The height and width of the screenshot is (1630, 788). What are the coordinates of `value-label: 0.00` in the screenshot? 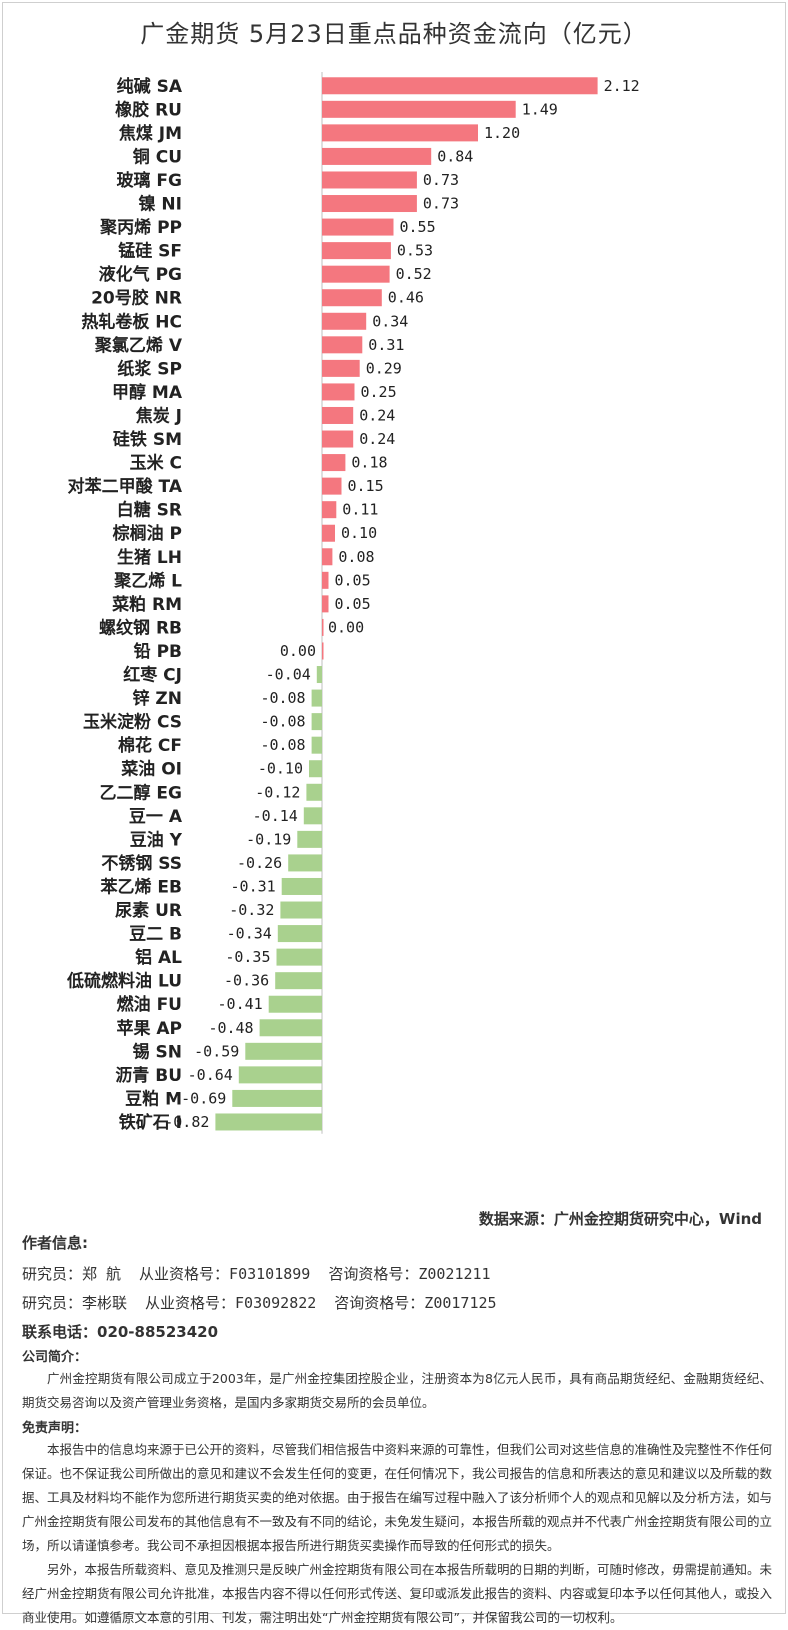 It's located at (298, 651).